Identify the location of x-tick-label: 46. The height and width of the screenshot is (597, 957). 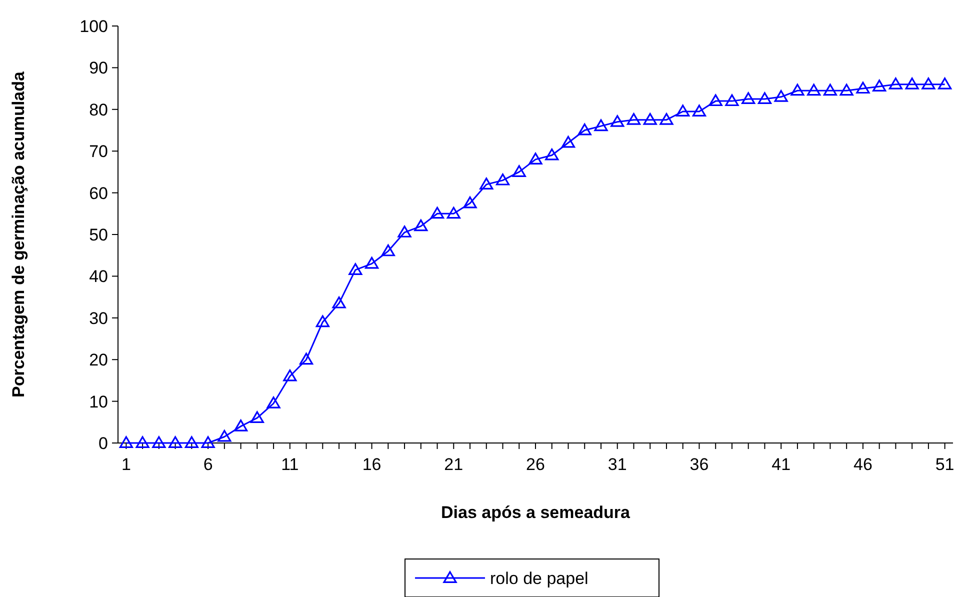
(862, 464).